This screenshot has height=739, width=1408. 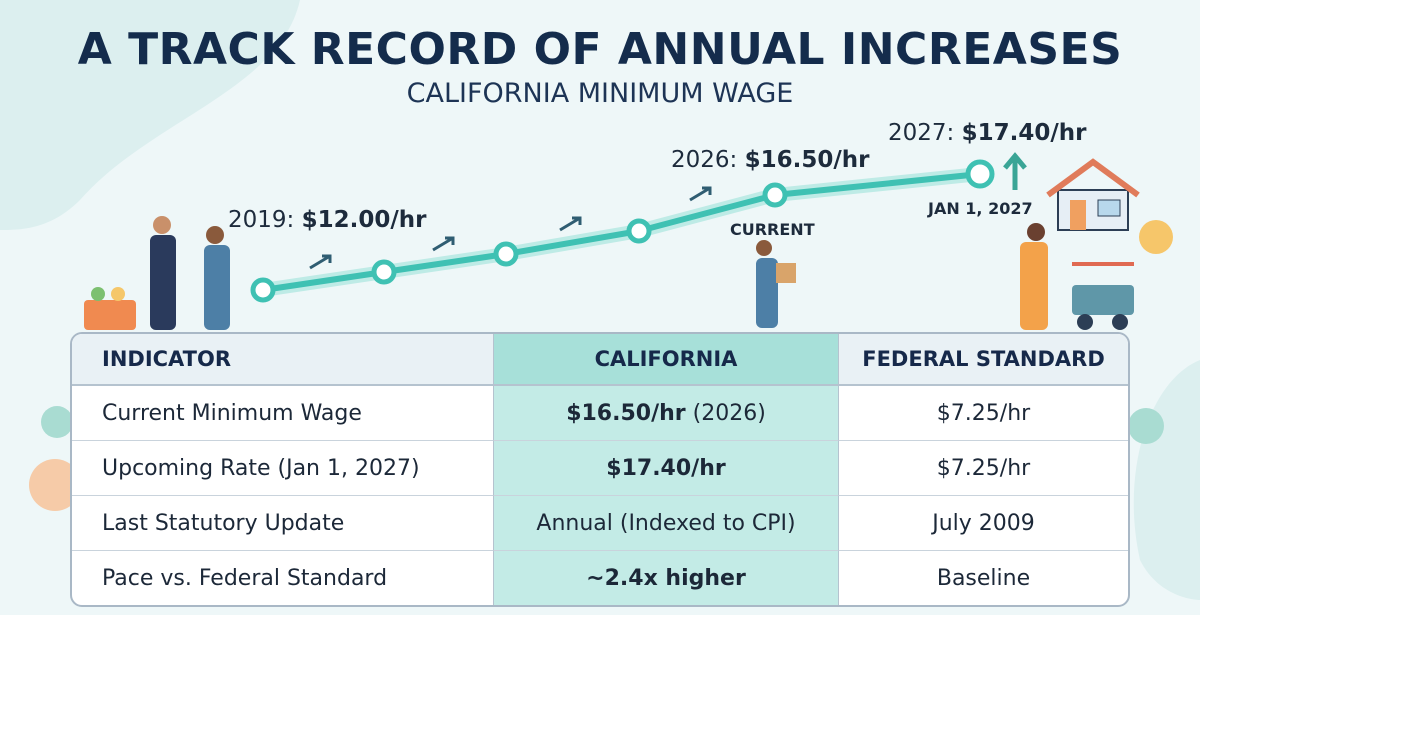 What do you see at coordinates (150, 115) in the screenshot?
I see `blob` at bounding box center [150, 115].